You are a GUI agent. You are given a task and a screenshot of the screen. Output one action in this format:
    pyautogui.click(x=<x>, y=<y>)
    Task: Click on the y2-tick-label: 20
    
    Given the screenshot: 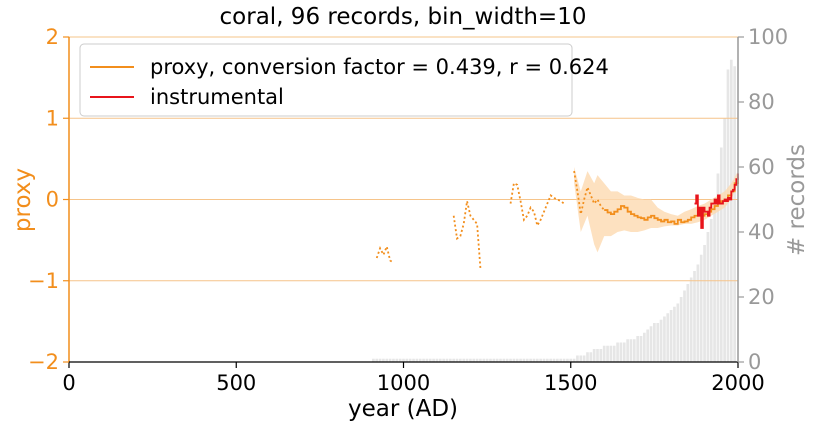 What is the action you would take?
    pyautogui.click(x=761, y=297)
    